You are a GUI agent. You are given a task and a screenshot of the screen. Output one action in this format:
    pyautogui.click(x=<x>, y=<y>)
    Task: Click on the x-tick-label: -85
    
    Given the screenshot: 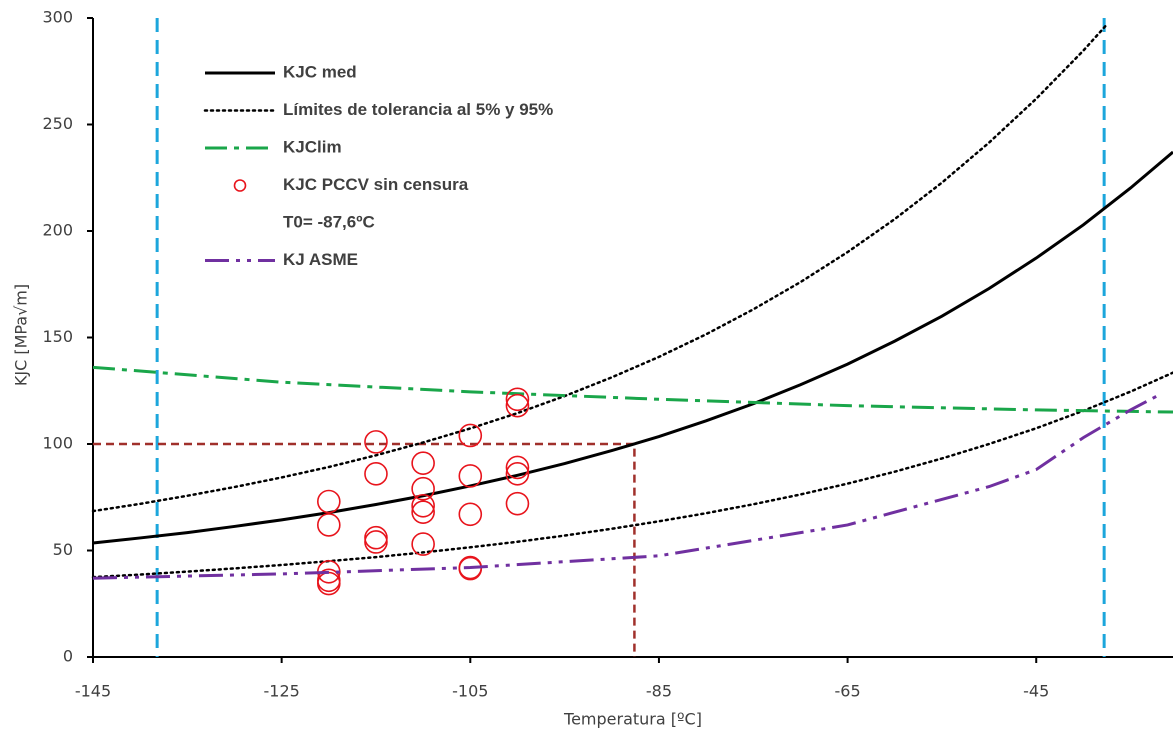 What is the action you would take?
    pyautogui.click(x=659, y=691)
    